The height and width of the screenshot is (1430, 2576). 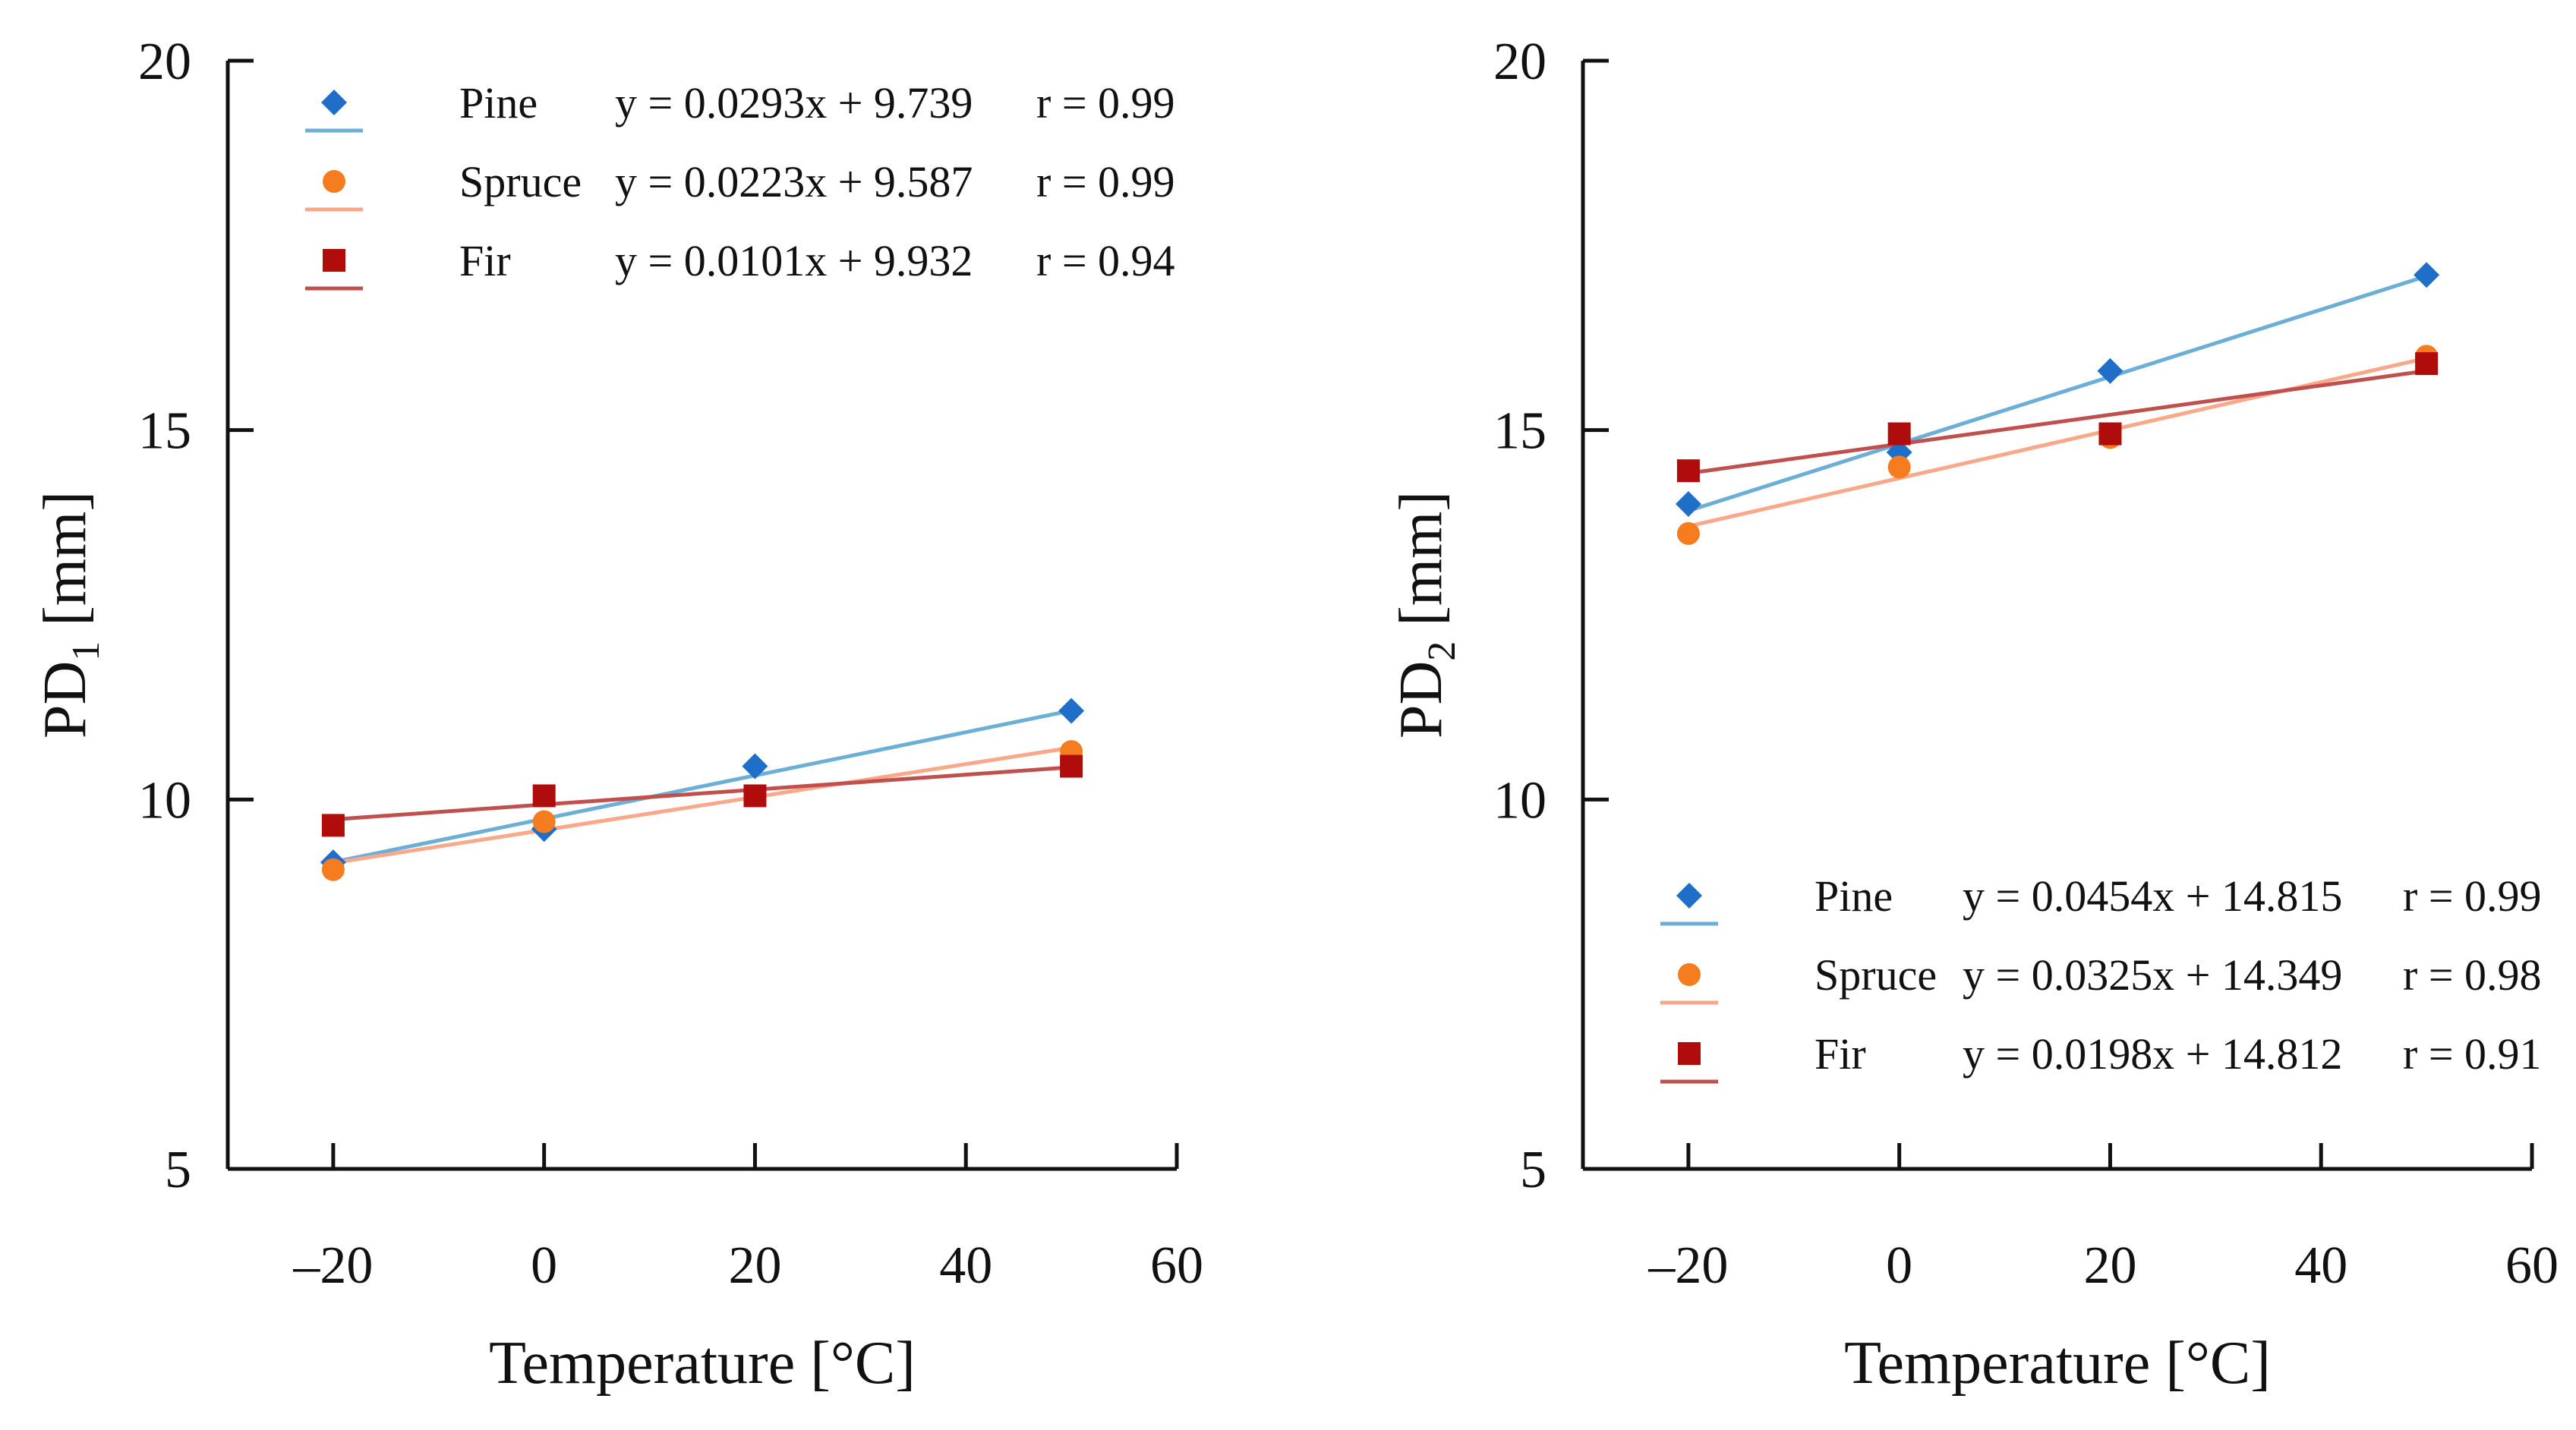 What do you see at coordinates (1105, 261) in the screenshot?
I see `legend-r-value: r = 0.94` at bounding box center [1105, 261].